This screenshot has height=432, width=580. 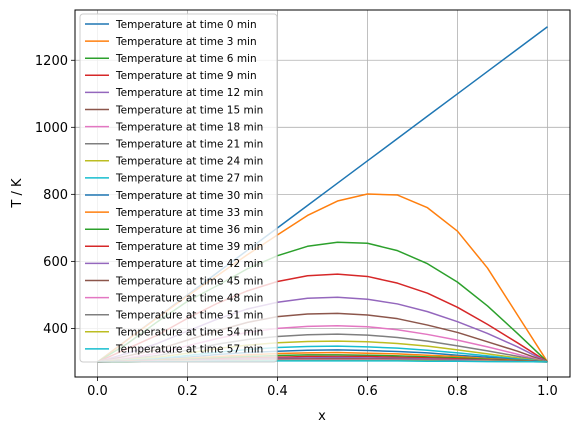 I want to click on x-tick-label: 0.2, so click(x=187, y=391).